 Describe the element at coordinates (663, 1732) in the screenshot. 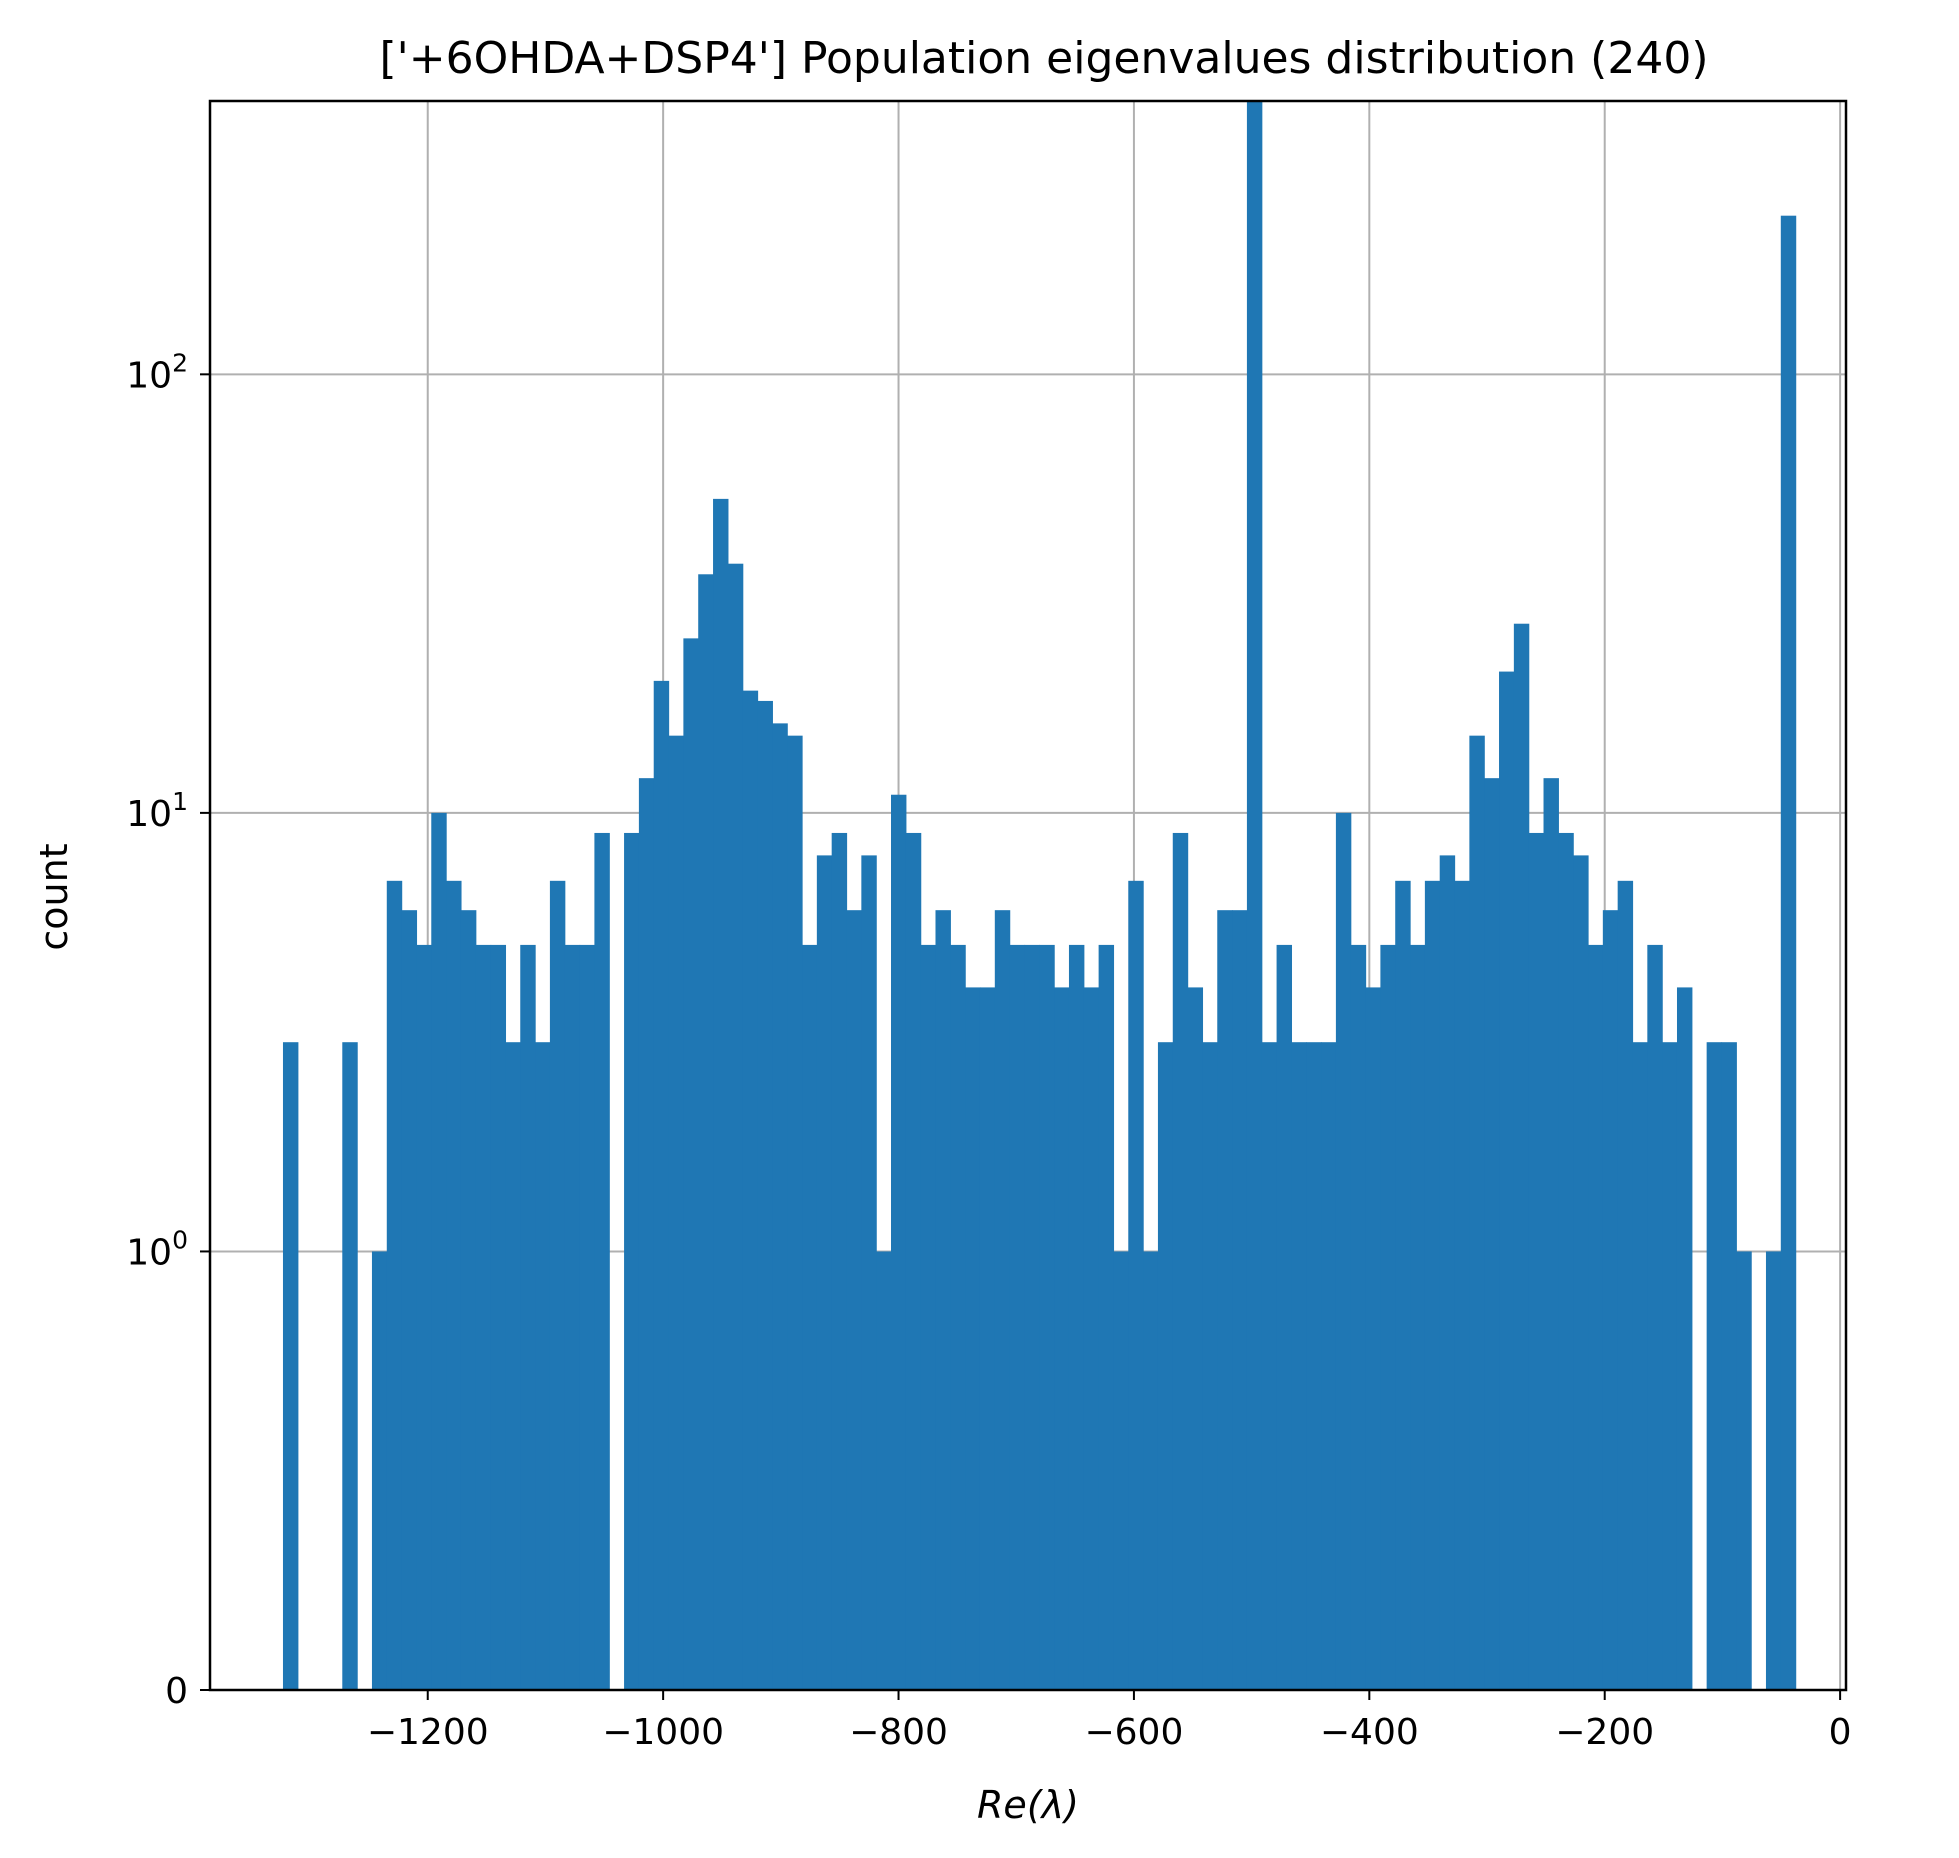

I see `x-tick-label: −1000` at that location.